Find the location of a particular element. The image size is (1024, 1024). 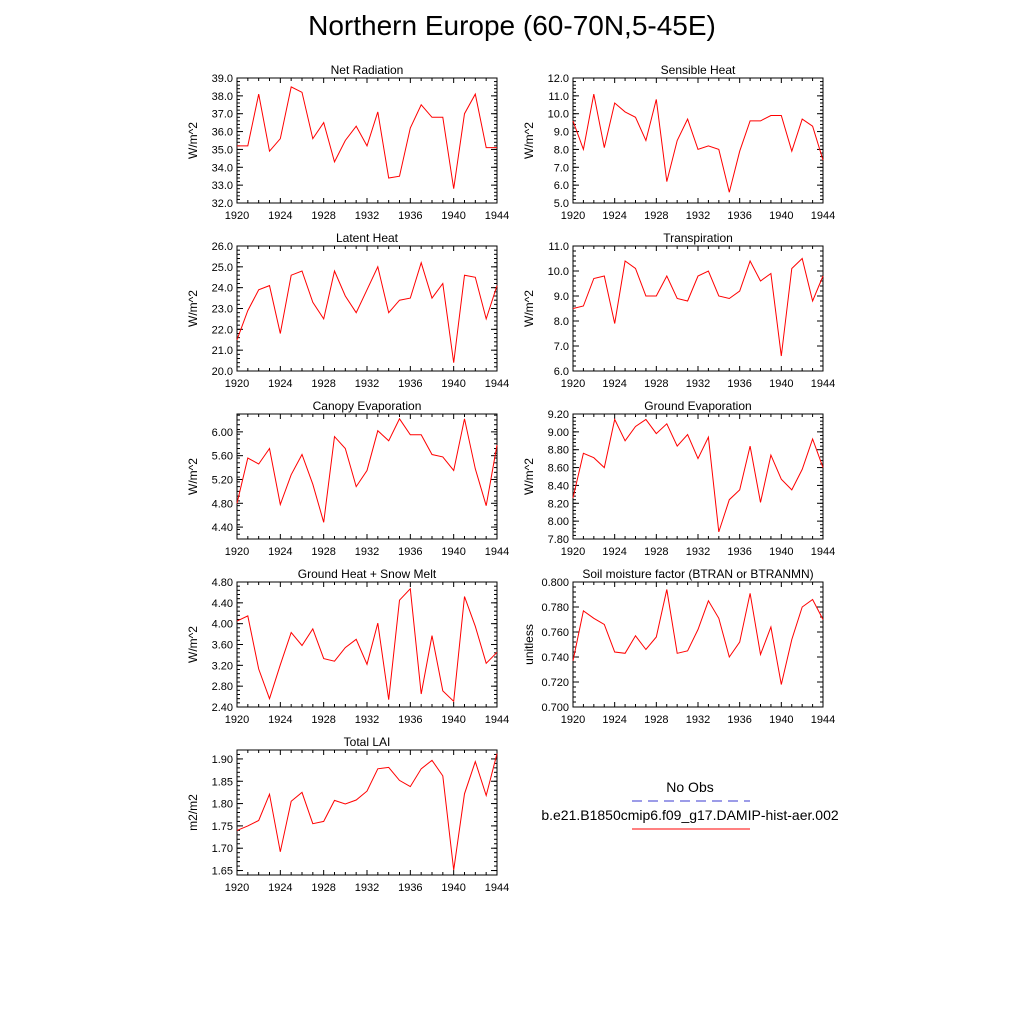

y-tick-label: 9.00 is located at coordinates (558, 433).